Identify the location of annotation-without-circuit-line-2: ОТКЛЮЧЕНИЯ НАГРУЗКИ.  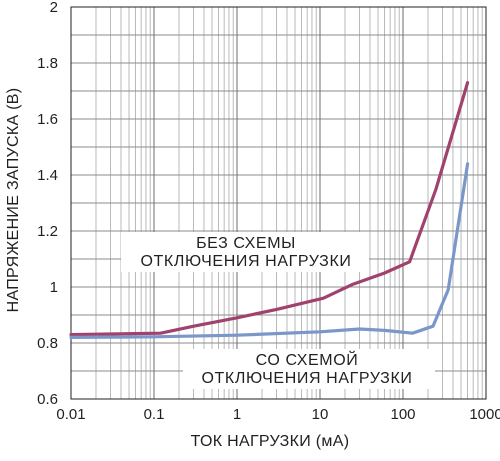
(246, 261).